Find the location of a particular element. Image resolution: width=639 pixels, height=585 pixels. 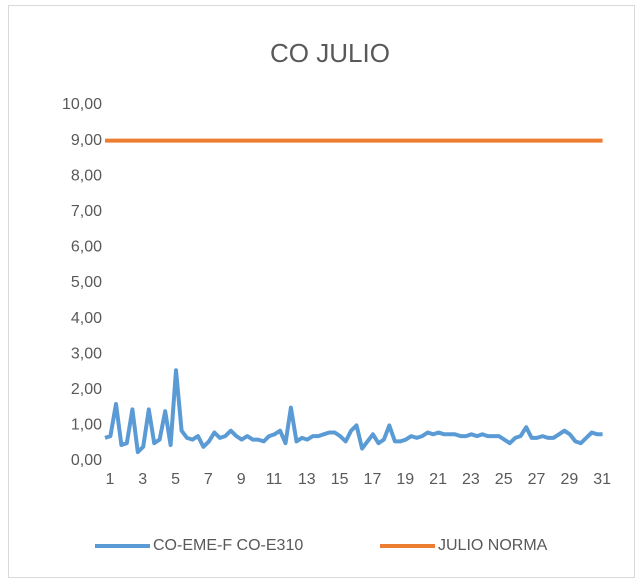

chart-title: CO JULIO is located at coordinates (330, 53).